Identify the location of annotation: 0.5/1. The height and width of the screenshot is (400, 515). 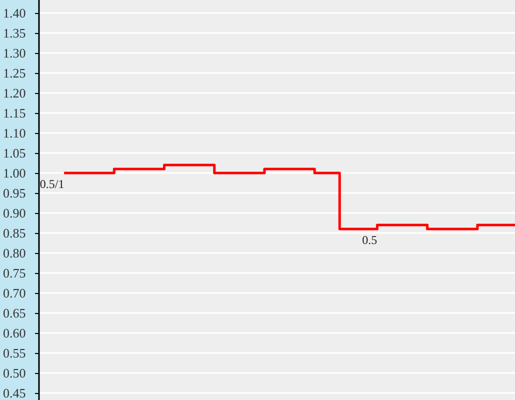
(52, 184).